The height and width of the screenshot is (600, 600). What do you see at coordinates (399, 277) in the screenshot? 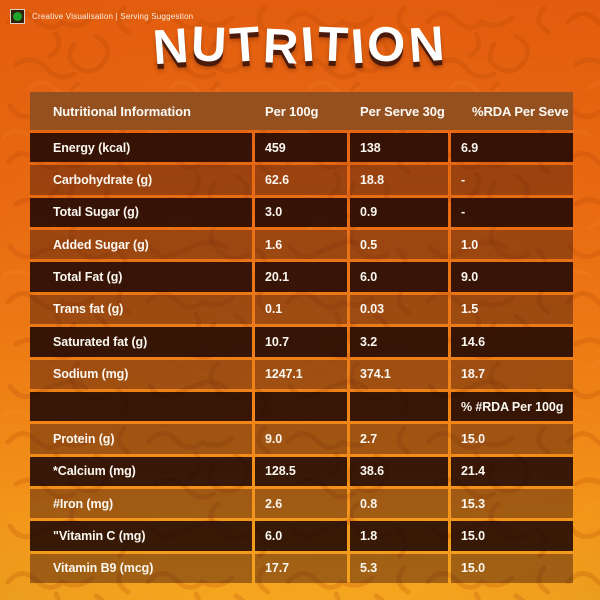
I see `cell-per-serve: 6.0` at bounding box center [399, 277].